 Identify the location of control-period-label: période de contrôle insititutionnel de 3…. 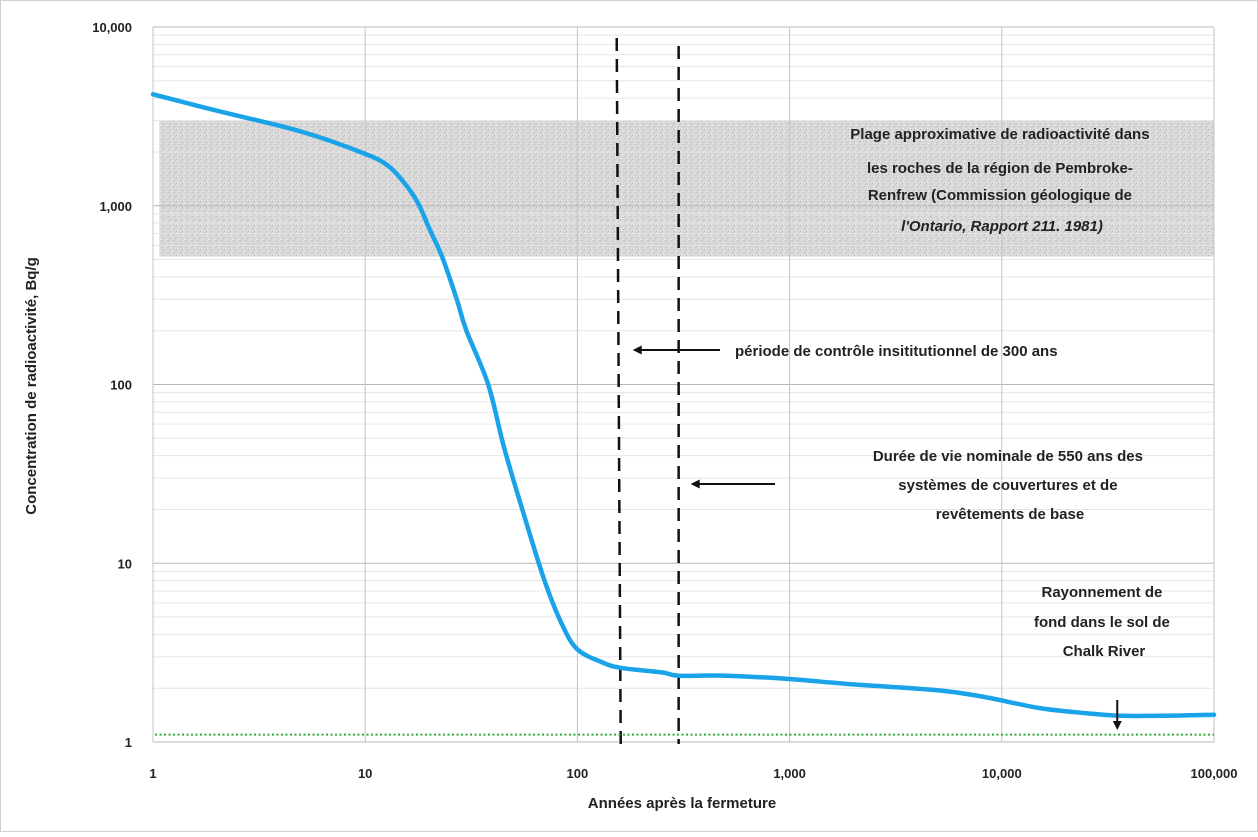
(896, 351).